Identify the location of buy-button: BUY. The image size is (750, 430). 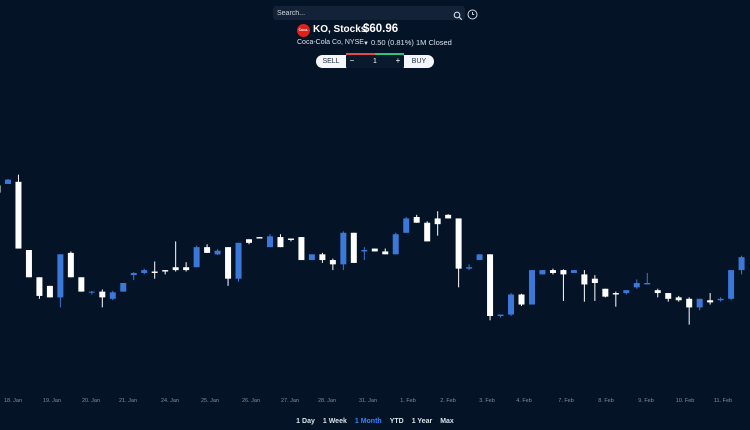
(419, 61).